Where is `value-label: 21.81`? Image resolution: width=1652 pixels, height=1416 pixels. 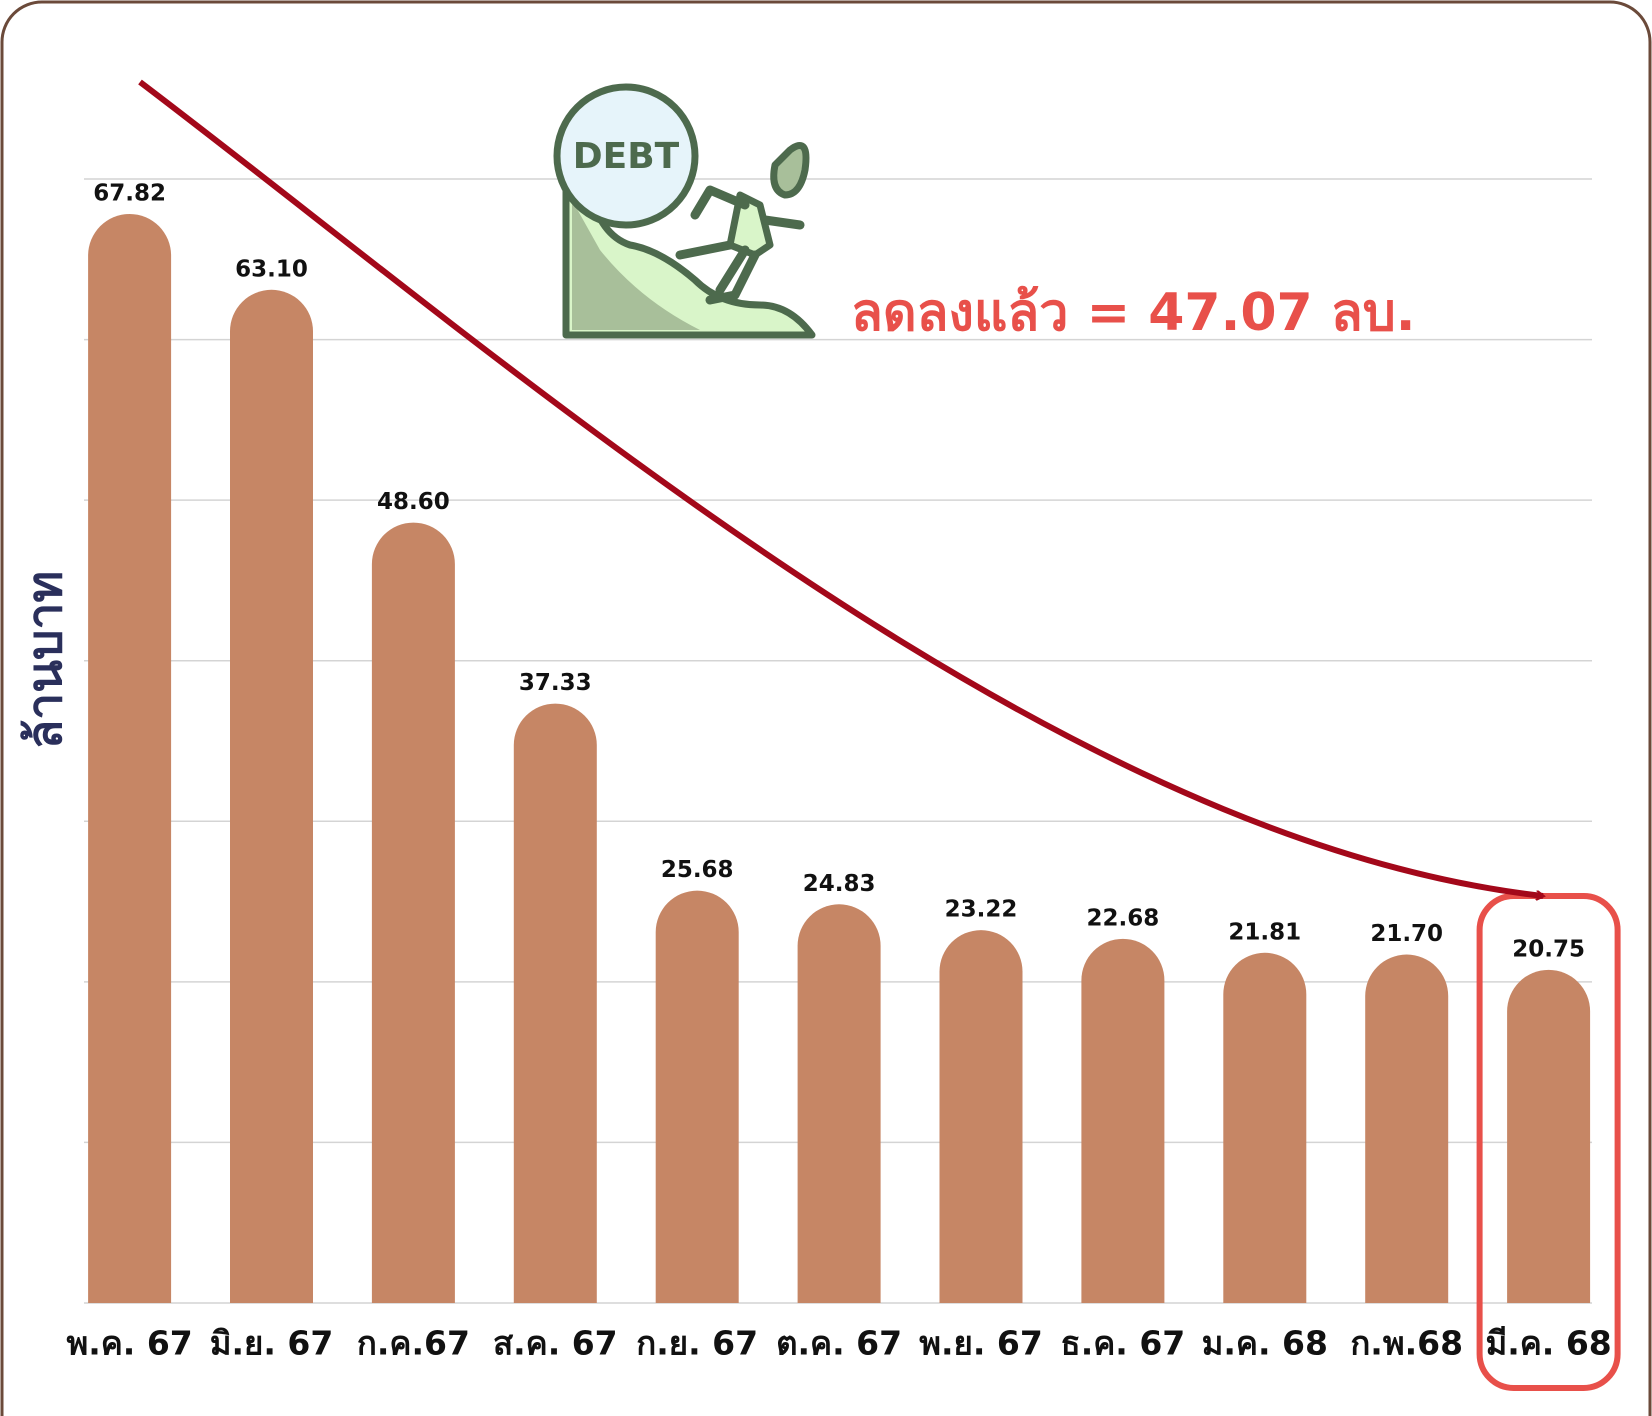 value-label: 21.81 is located at coordinates (1264, 932).